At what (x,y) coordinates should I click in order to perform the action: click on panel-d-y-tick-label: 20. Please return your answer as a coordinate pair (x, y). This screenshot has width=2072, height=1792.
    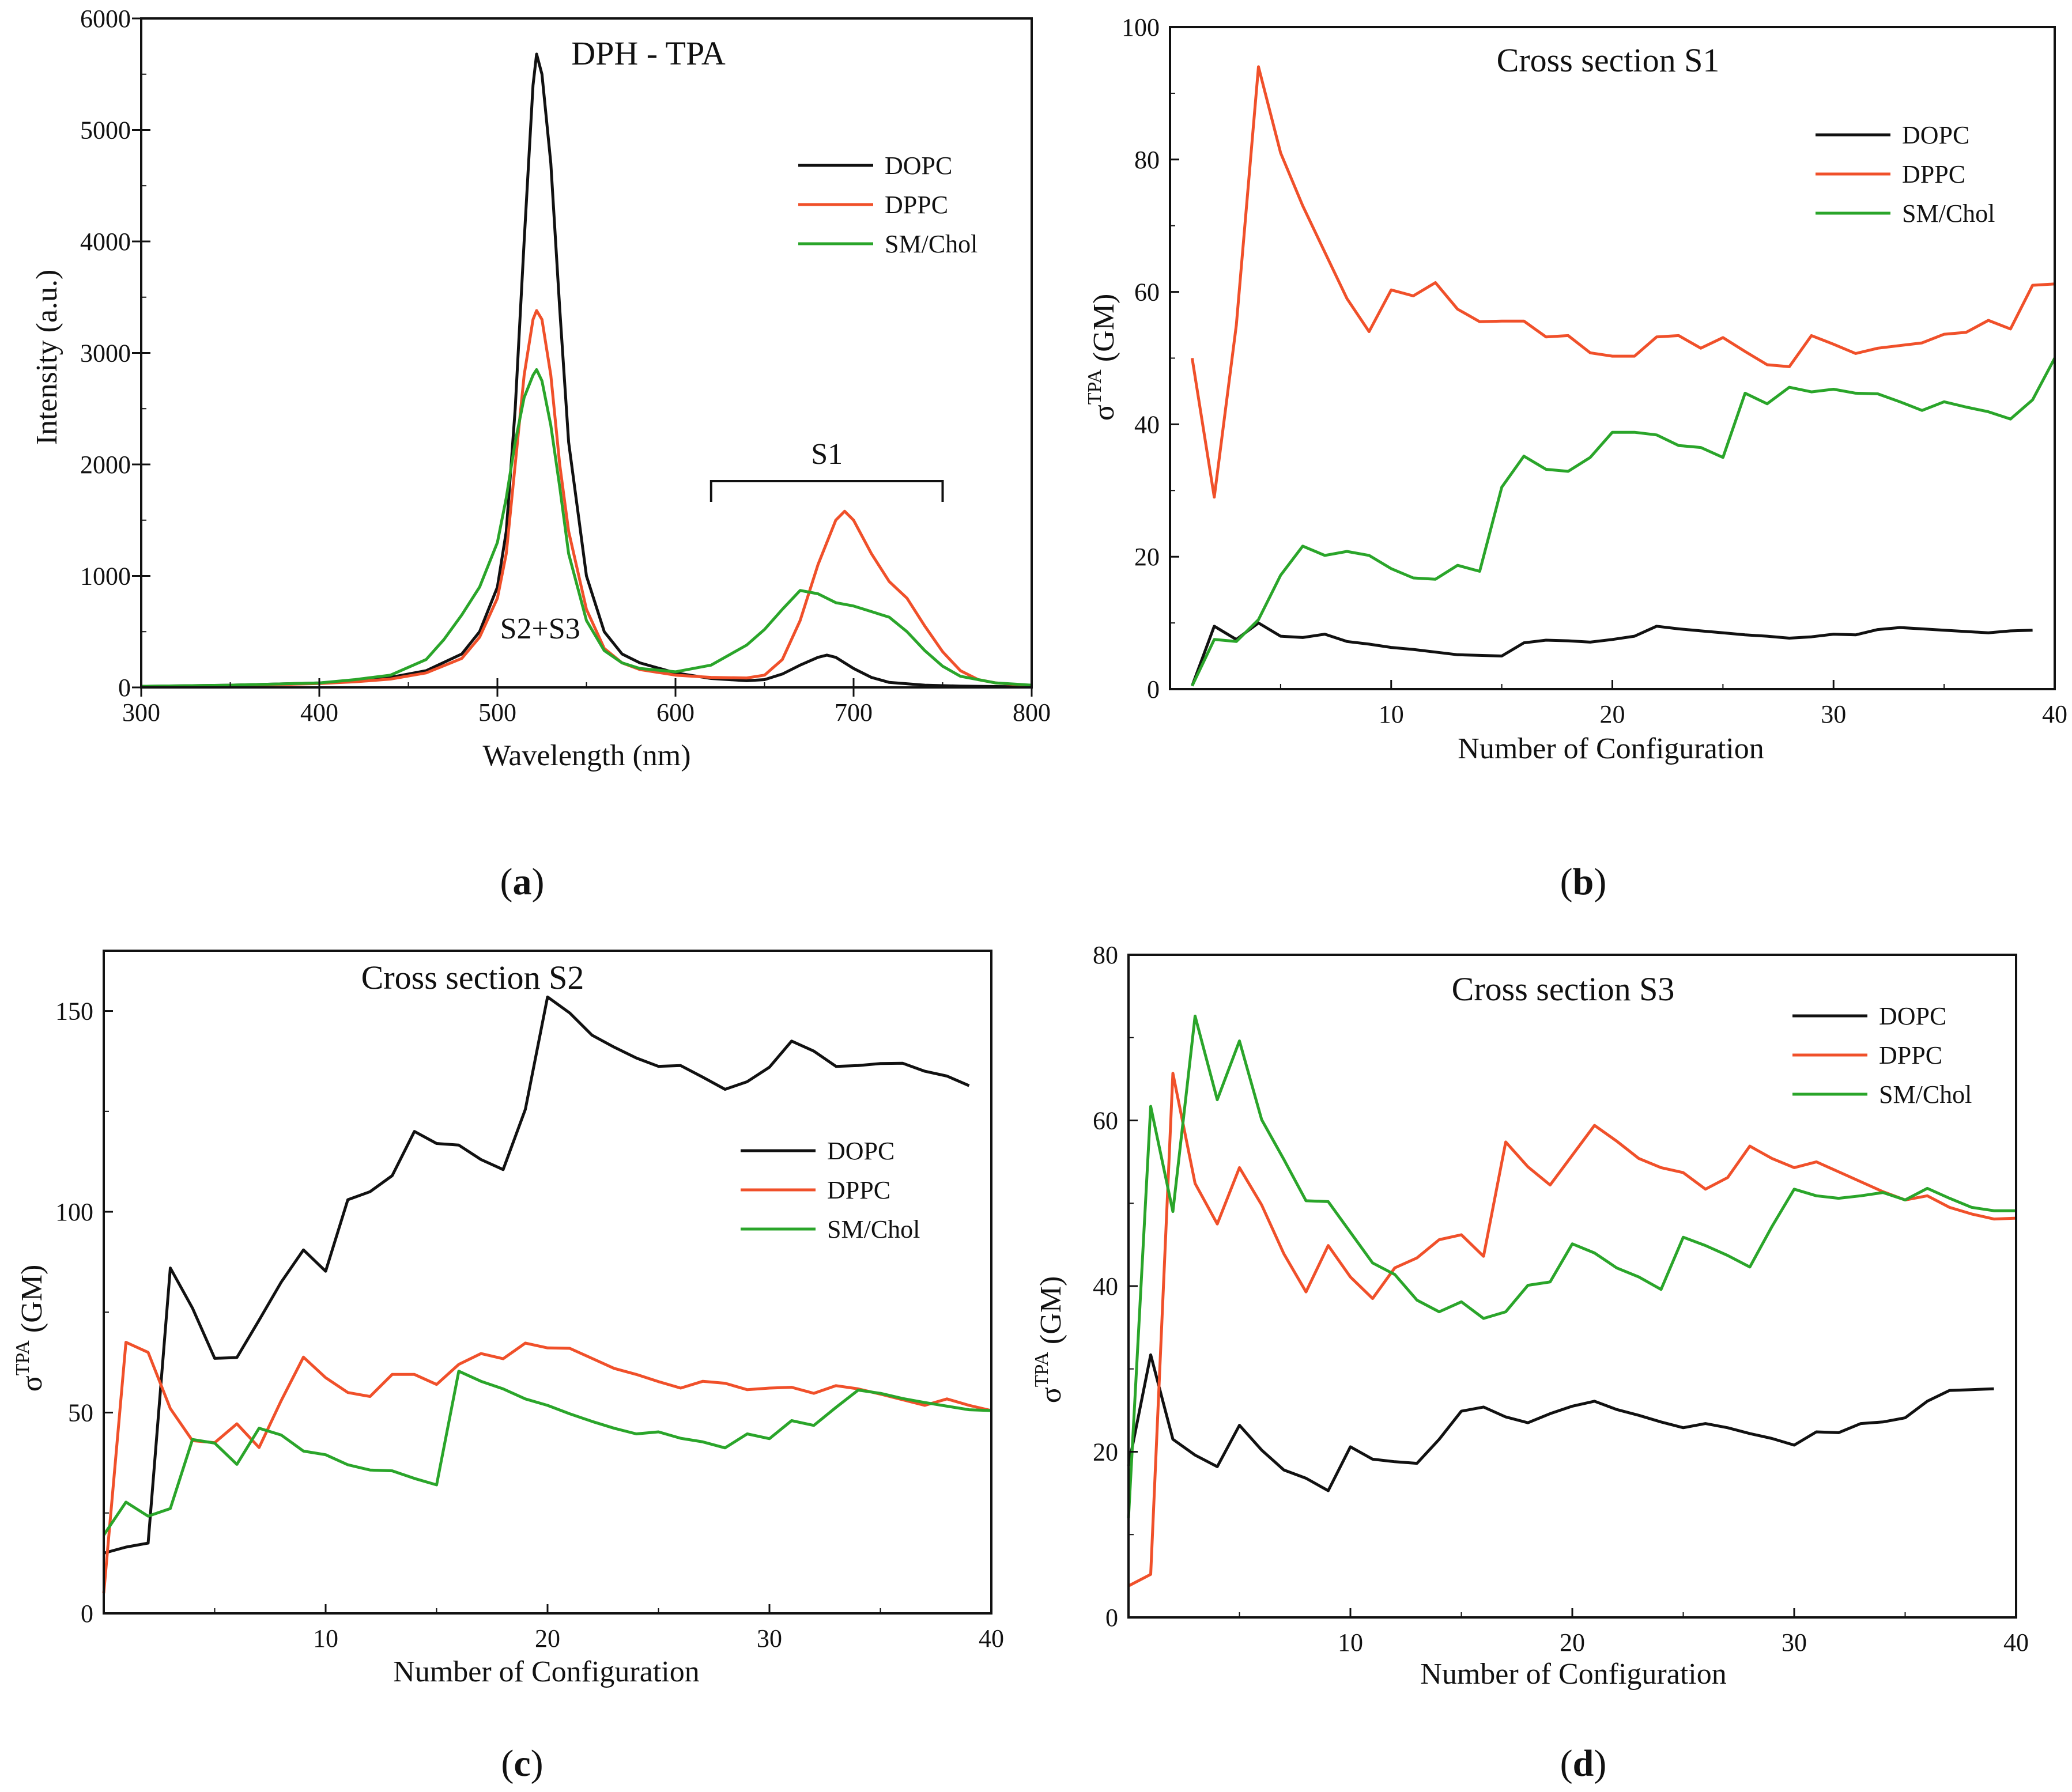
    Looking at the image, I should click on (1105, 1452).